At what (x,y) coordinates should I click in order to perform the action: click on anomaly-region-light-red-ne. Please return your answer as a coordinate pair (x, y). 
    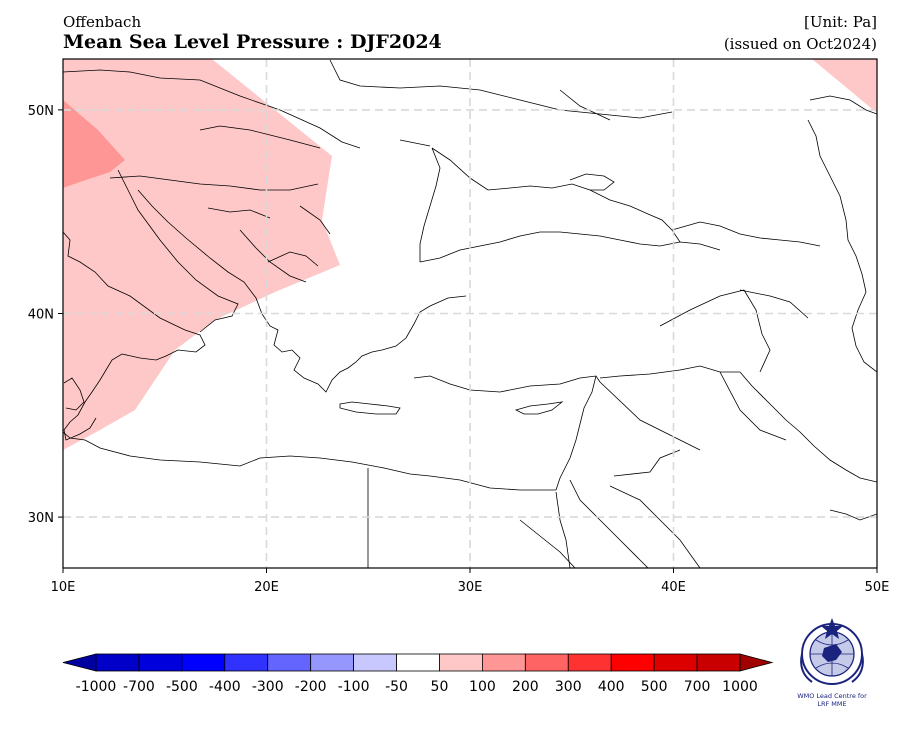
    Looking at the image, I should click on (844, 86).